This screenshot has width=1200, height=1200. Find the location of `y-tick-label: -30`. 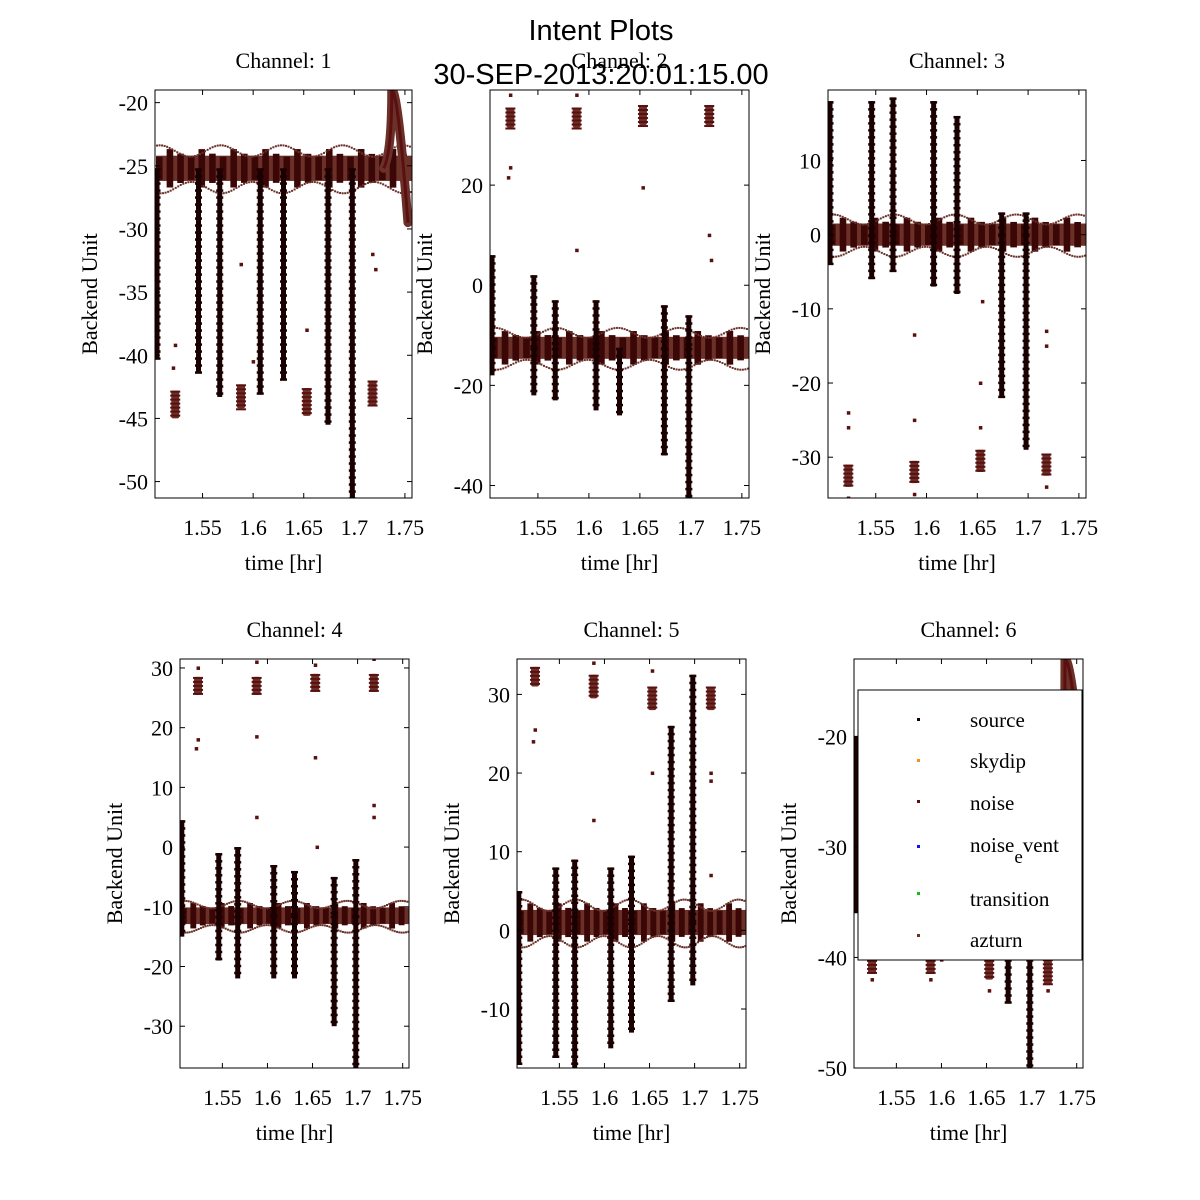

y-tick-label: -30 is located at coordinates (158, 1026).